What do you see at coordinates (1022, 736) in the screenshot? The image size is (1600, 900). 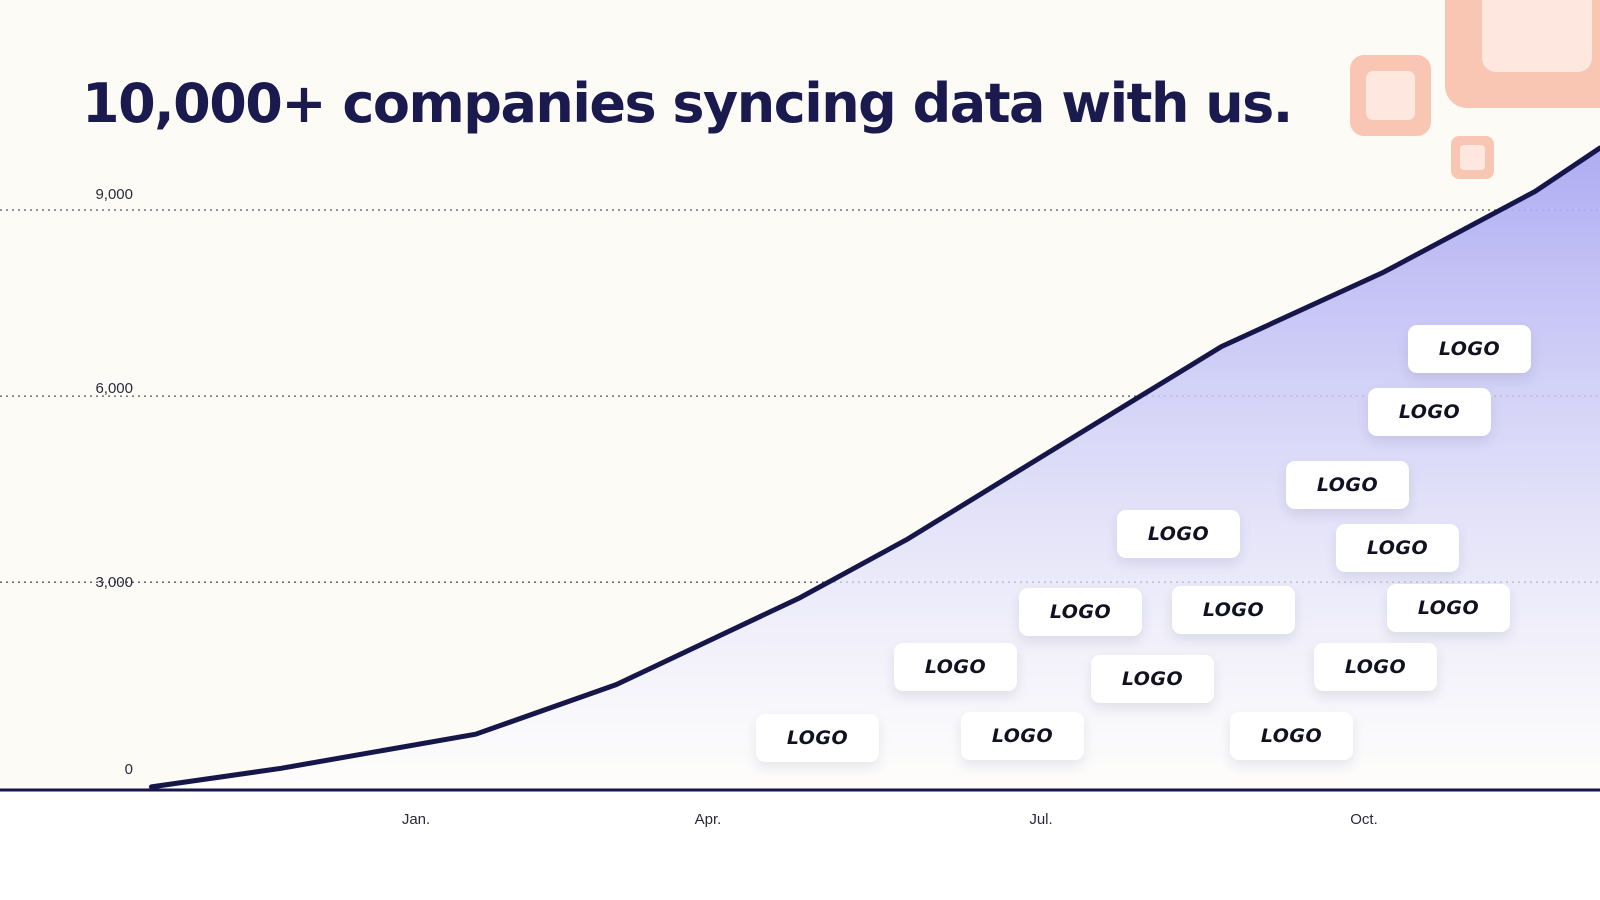 I see `customer-logo-13: LOGO` at bounding box center [1022, 736].